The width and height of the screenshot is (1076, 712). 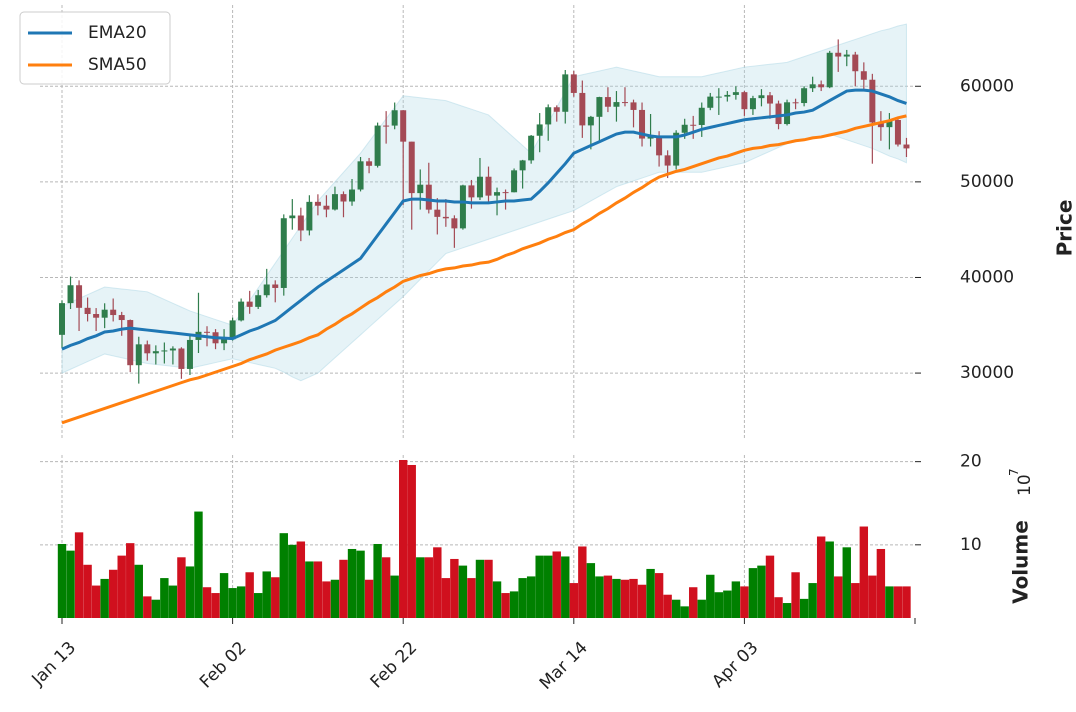 I want to click on price-axis-label: Price, so click(x=1064, y=228).